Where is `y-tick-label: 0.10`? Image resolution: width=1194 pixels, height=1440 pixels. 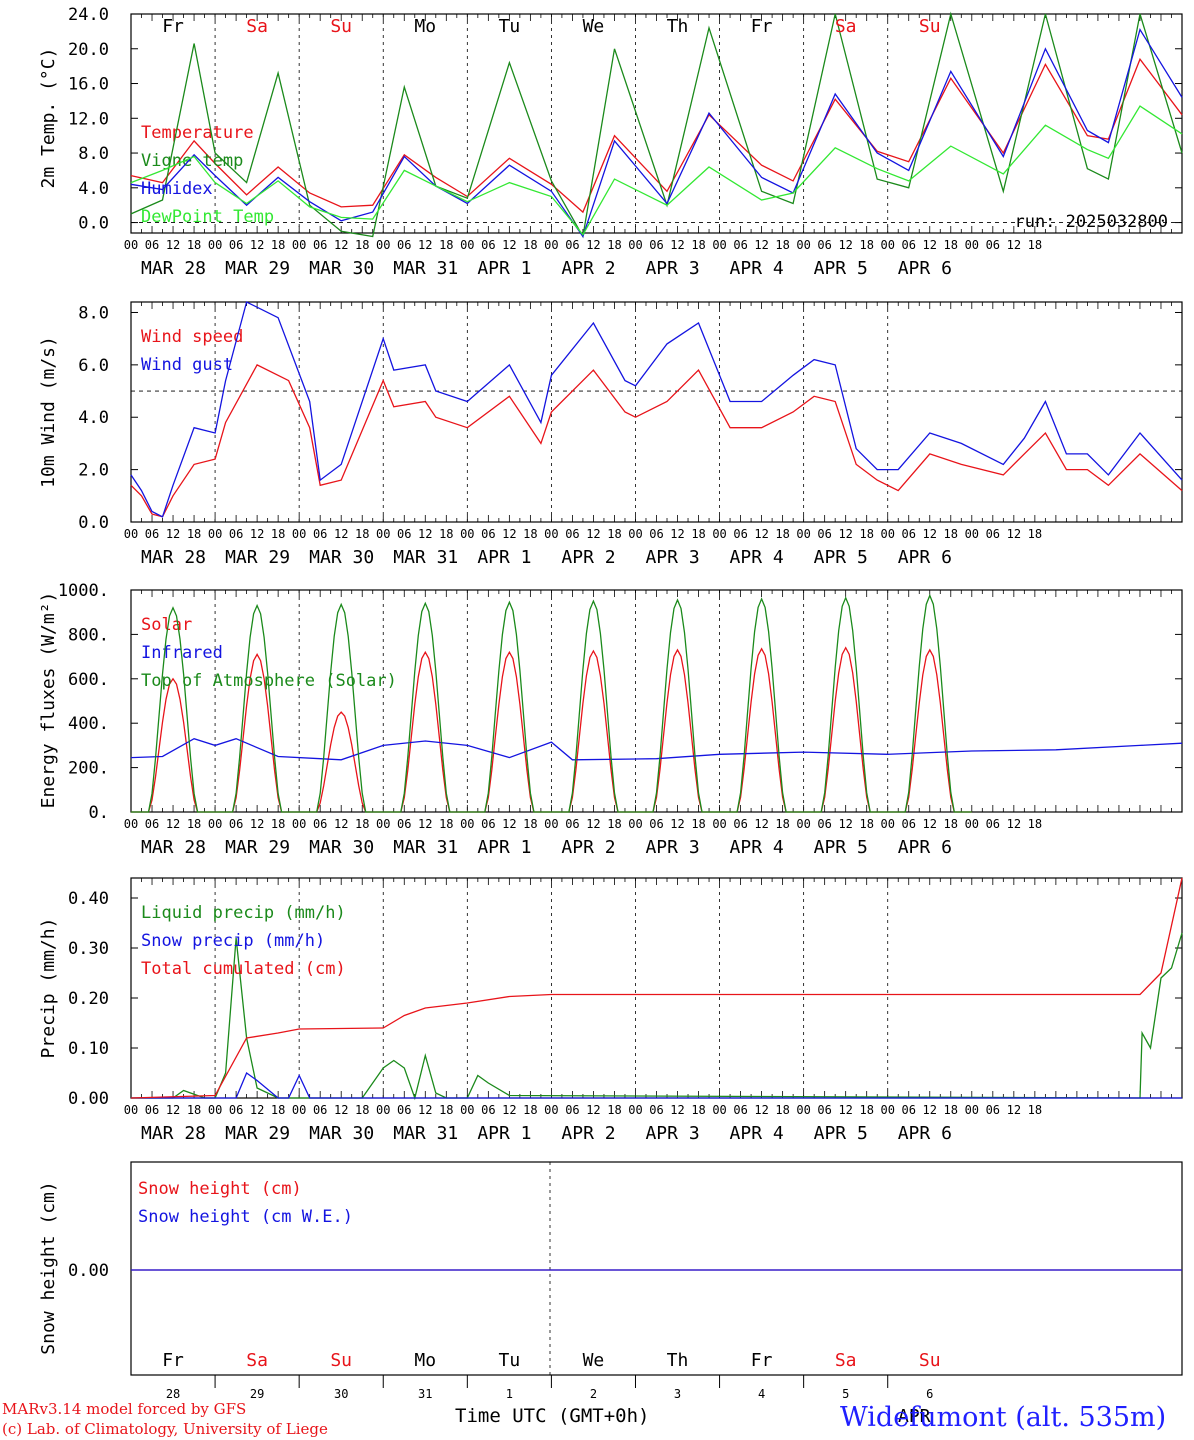
y-tick-label: 0.10 is located at coordinates (88, 1049).